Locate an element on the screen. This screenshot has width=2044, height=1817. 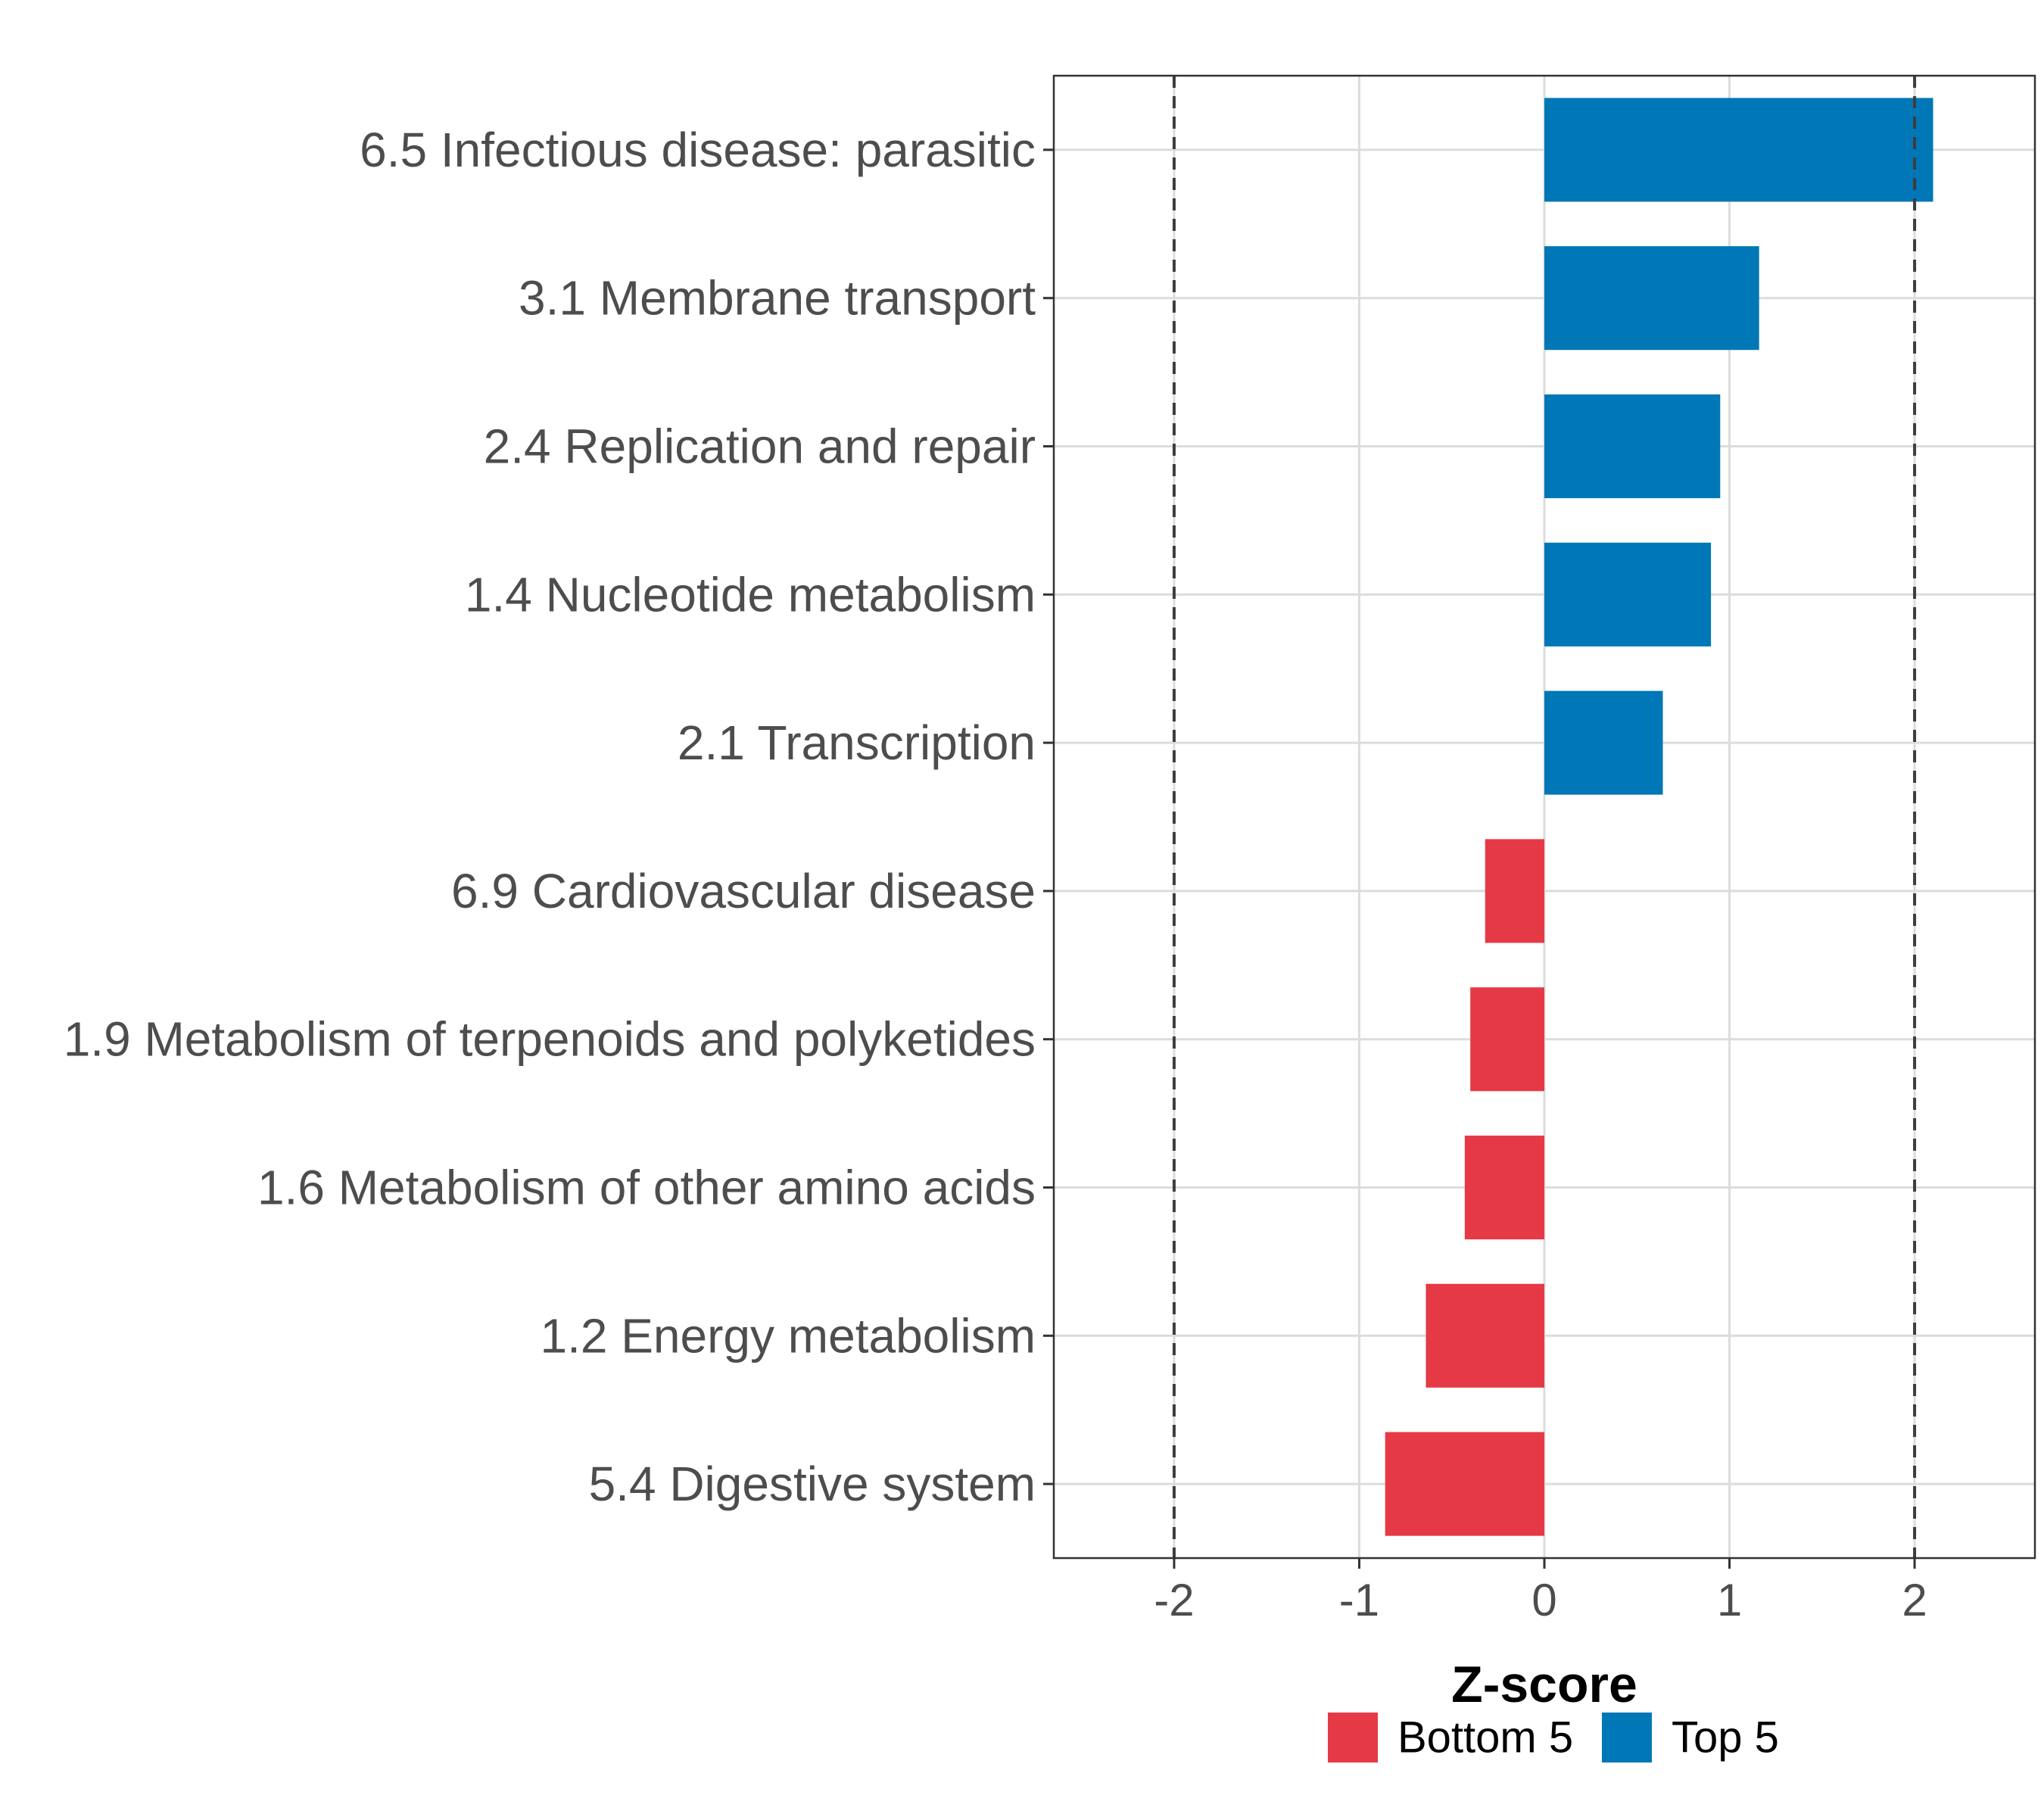
y-category-label: 3.1 Membrane transport is located at coordinates (777, 298).